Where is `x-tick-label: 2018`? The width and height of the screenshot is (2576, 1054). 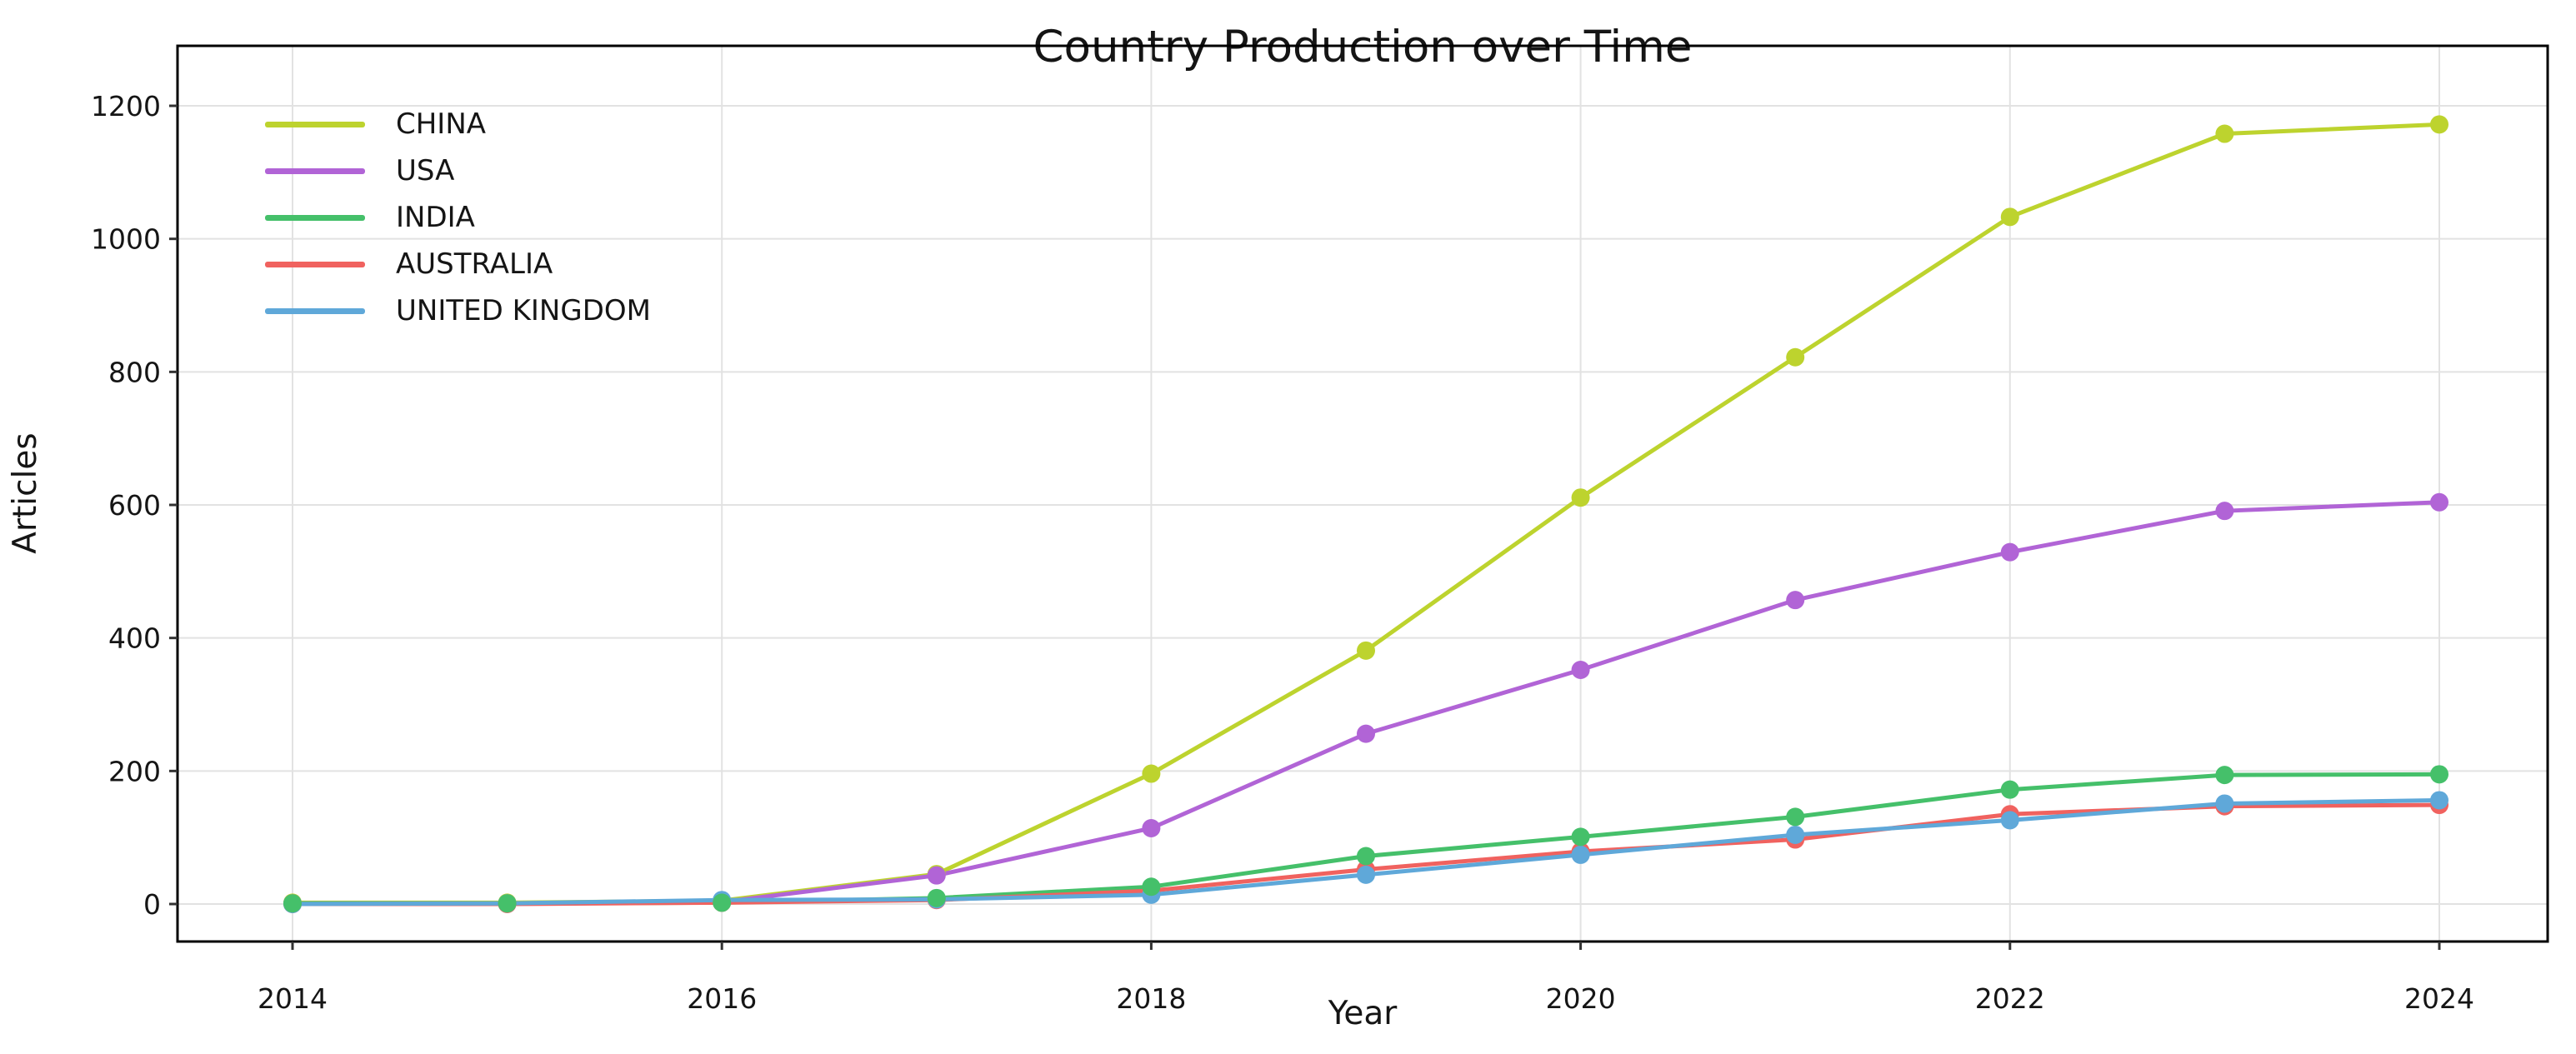 x-tick-label: 2018 is located at coordinates (1151, 998).